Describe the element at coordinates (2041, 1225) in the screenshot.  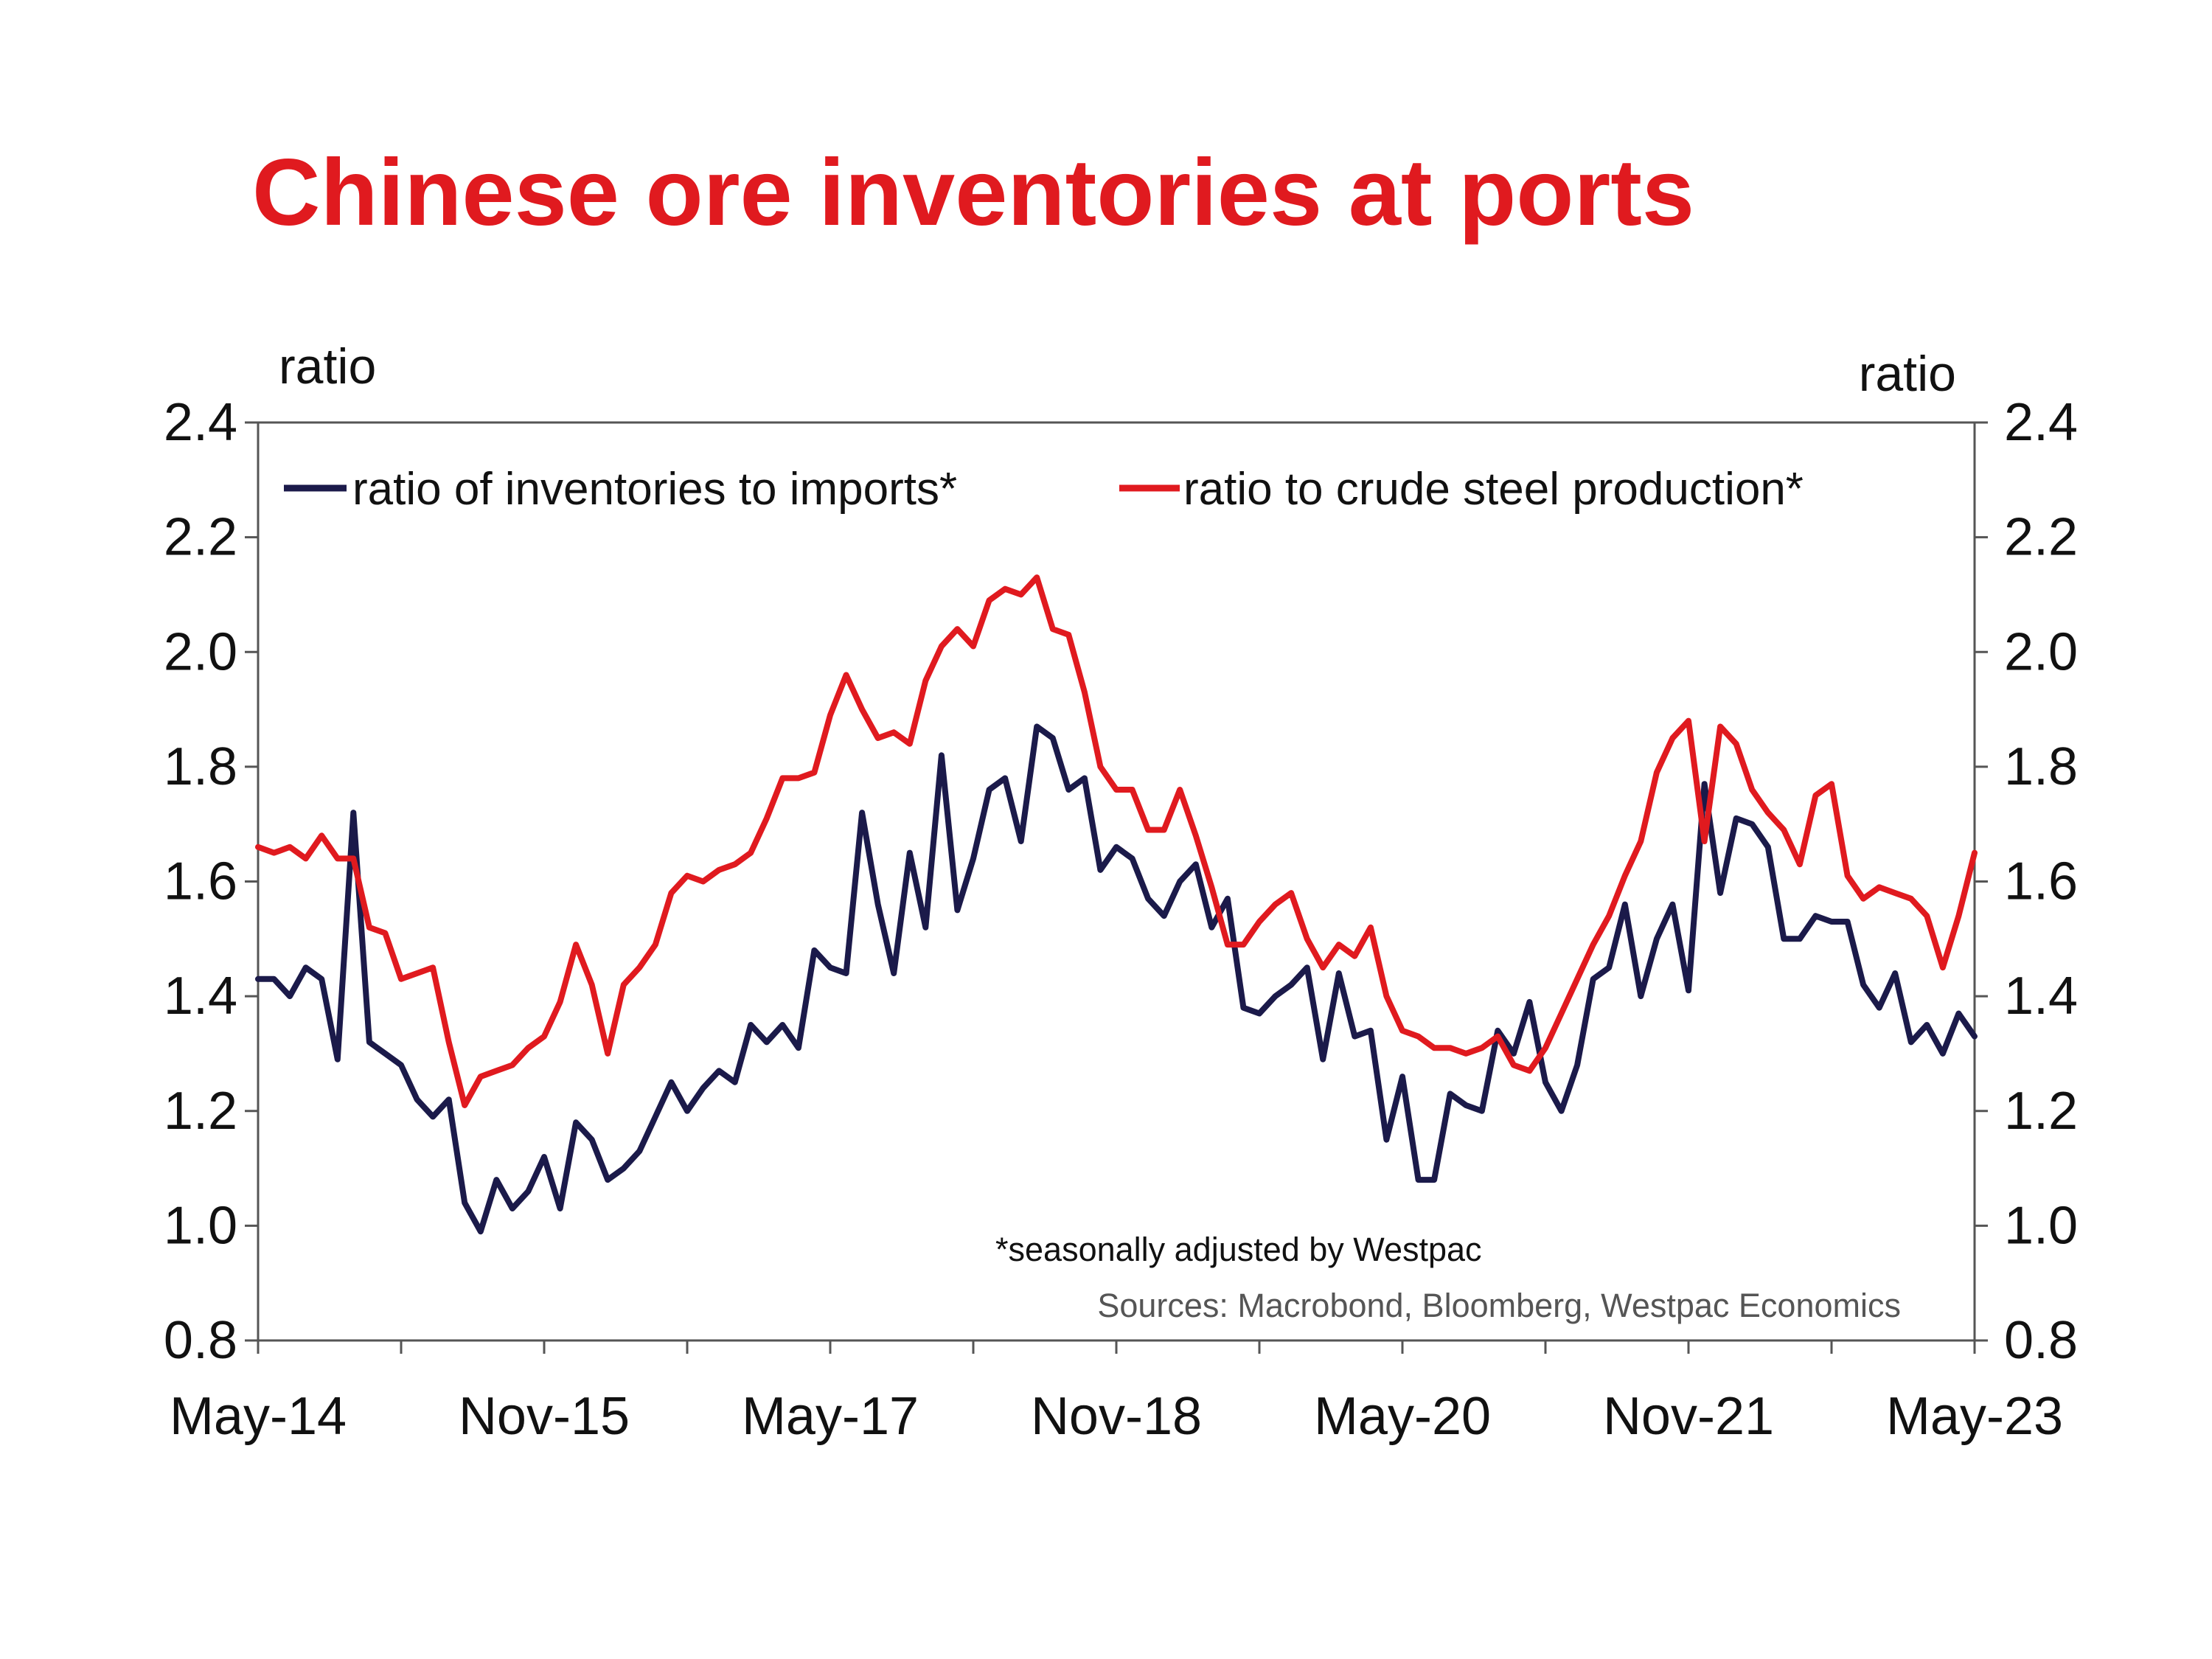
I see `y-tick-label-right: 1.0` at that location.